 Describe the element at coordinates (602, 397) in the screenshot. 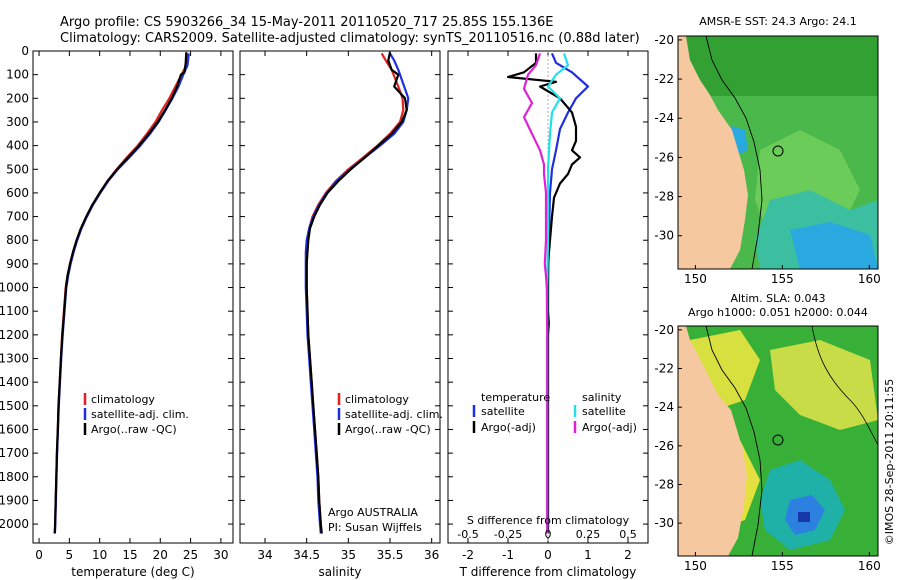

I see `legend-title-salinity: salinity` at that location.